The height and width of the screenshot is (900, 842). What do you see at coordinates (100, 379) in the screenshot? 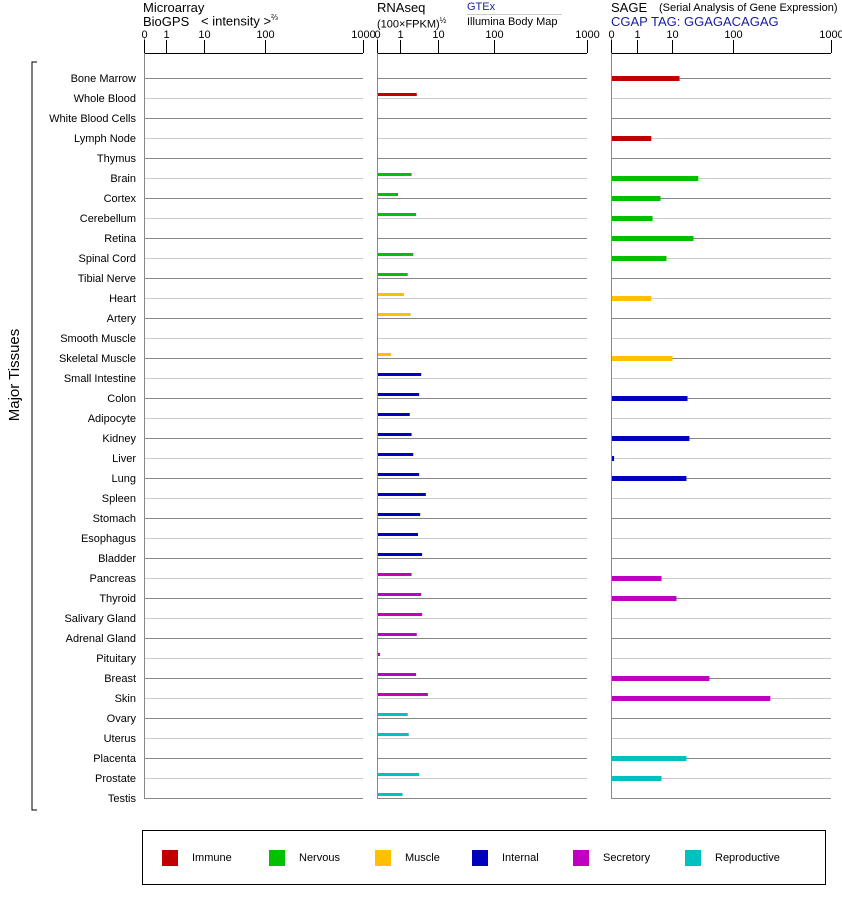
I see `tissue-label: Small Intestine` at bounding box center [100, 379].